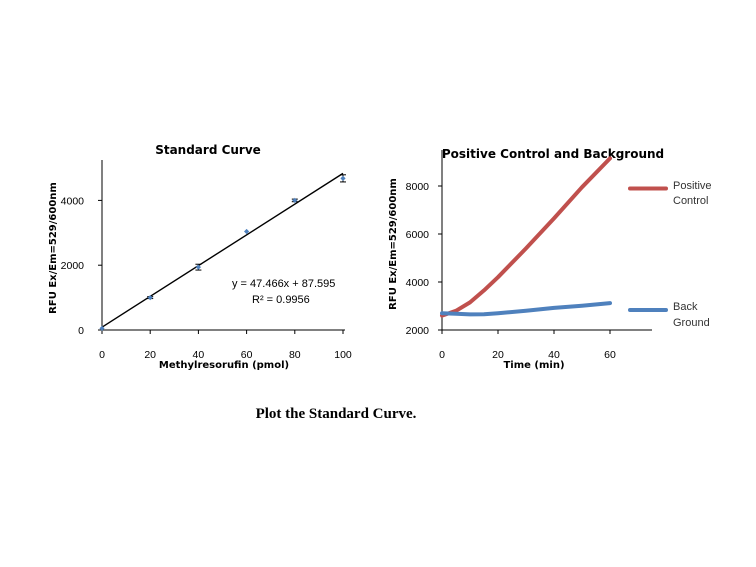  Describe the element at coordinates (283, 284) in the screenshot. I see `trendline-equation: y = 47.466x + 87.595` at that location.